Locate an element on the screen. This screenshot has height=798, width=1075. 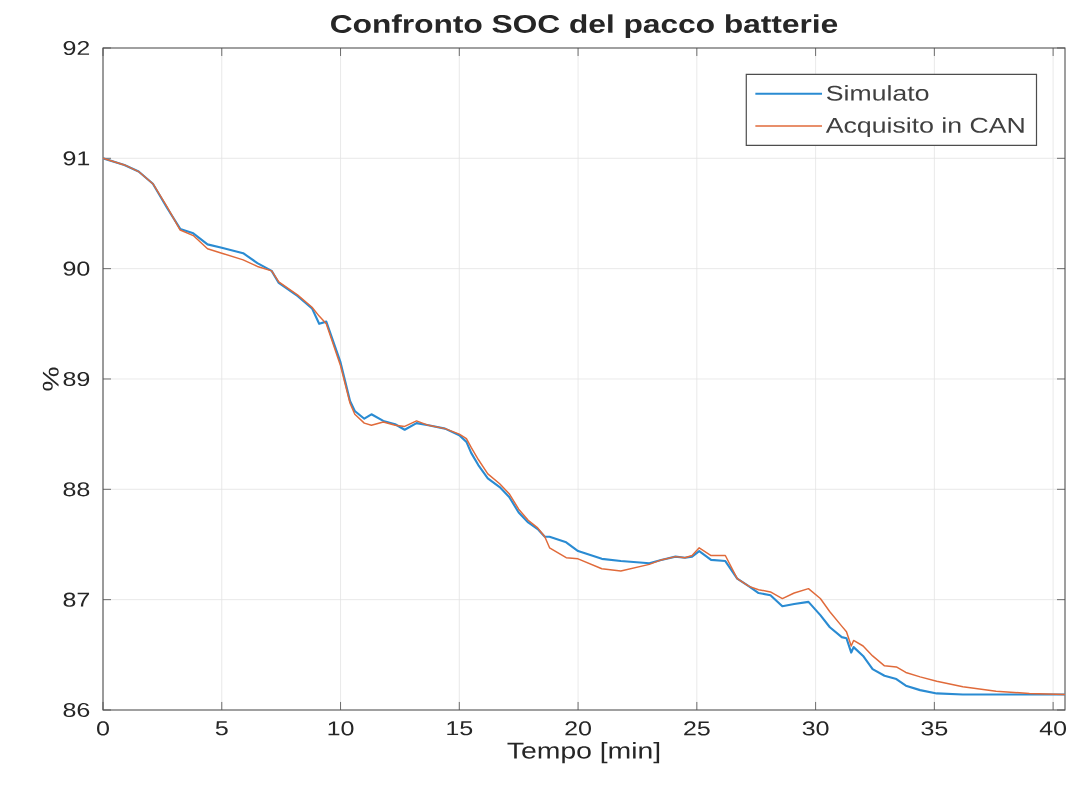
x-tick-label: 25 is located at coordinates (697, 728).